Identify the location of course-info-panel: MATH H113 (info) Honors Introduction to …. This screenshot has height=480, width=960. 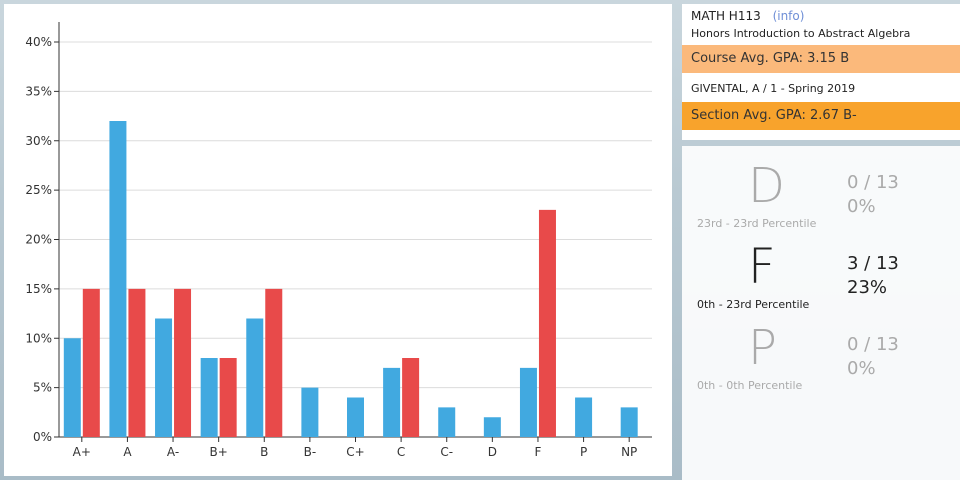
(821, 72).